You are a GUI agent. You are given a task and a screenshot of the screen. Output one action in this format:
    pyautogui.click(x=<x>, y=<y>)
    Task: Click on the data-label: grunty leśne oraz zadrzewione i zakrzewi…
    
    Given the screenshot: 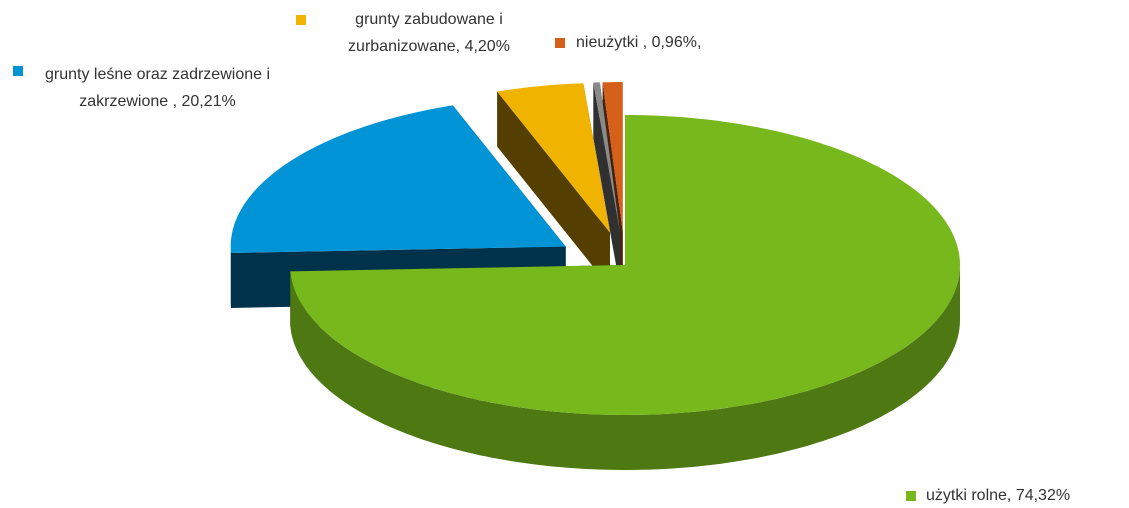 What is the action you would take?
    pyautogui.click(x=158, y=88)
    